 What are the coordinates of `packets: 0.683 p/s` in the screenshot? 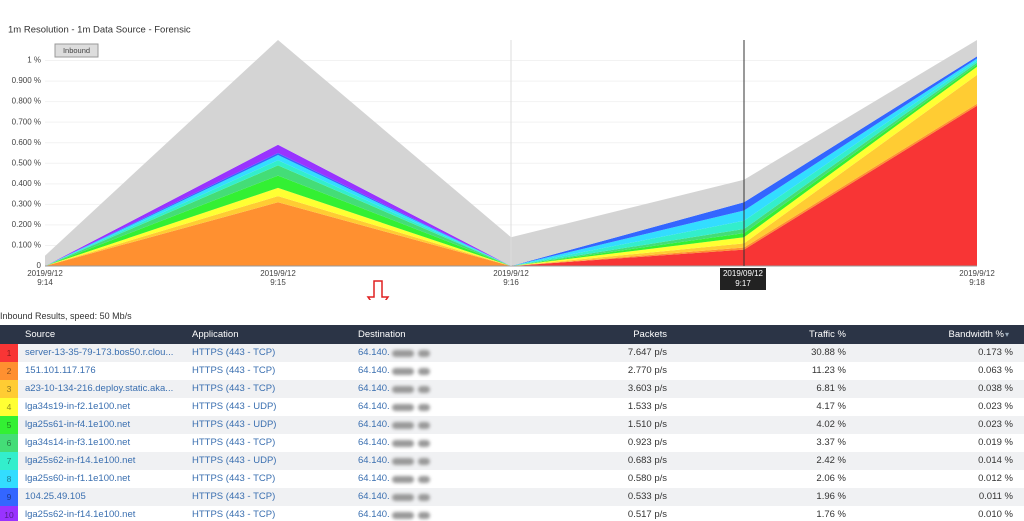 It's located at (647, 460).